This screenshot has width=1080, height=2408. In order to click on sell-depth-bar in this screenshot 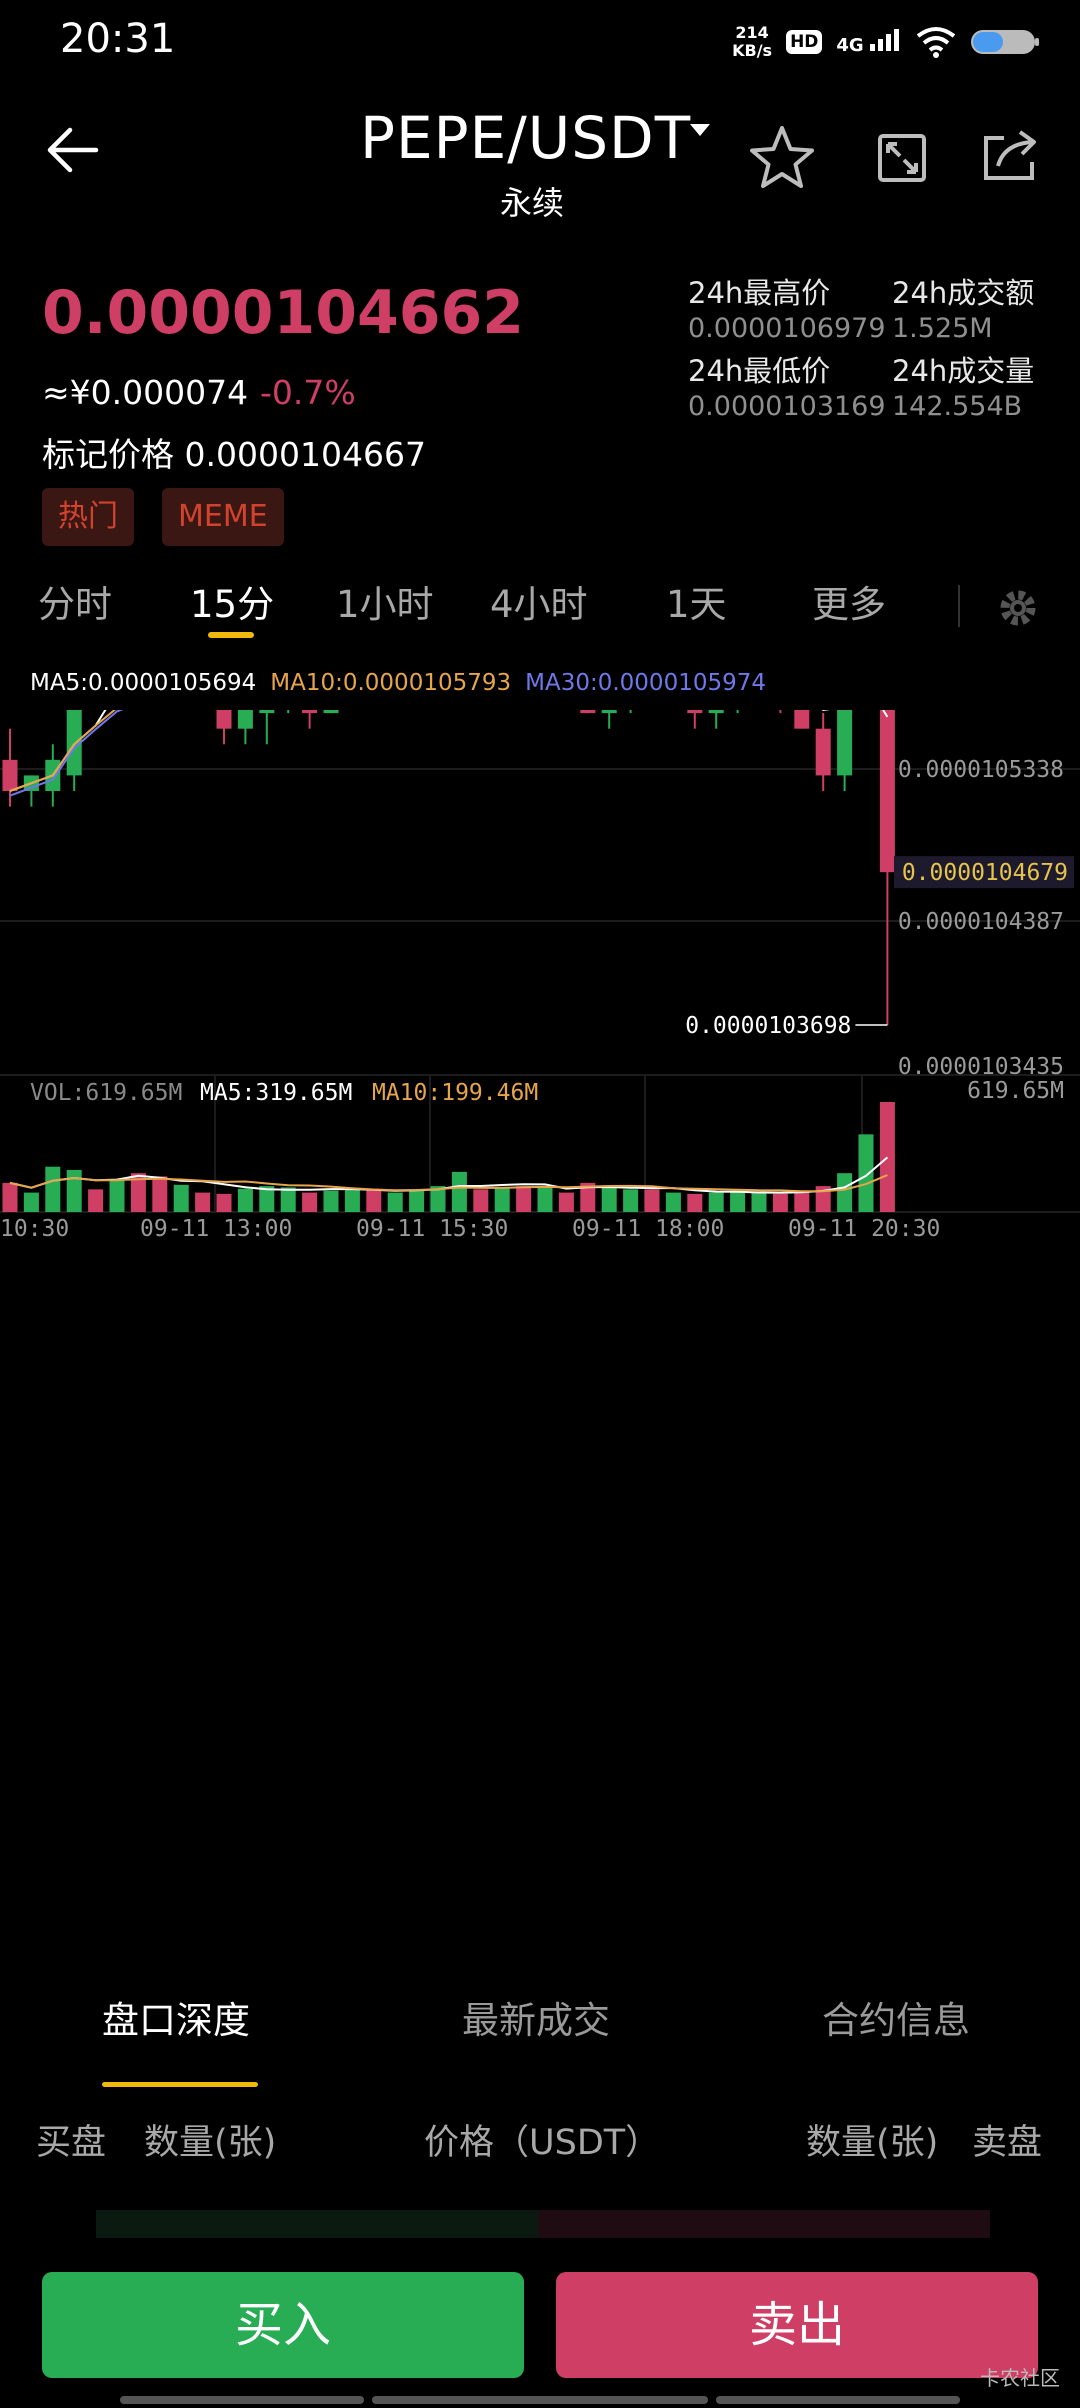, I will do `click(764, 2224)`.